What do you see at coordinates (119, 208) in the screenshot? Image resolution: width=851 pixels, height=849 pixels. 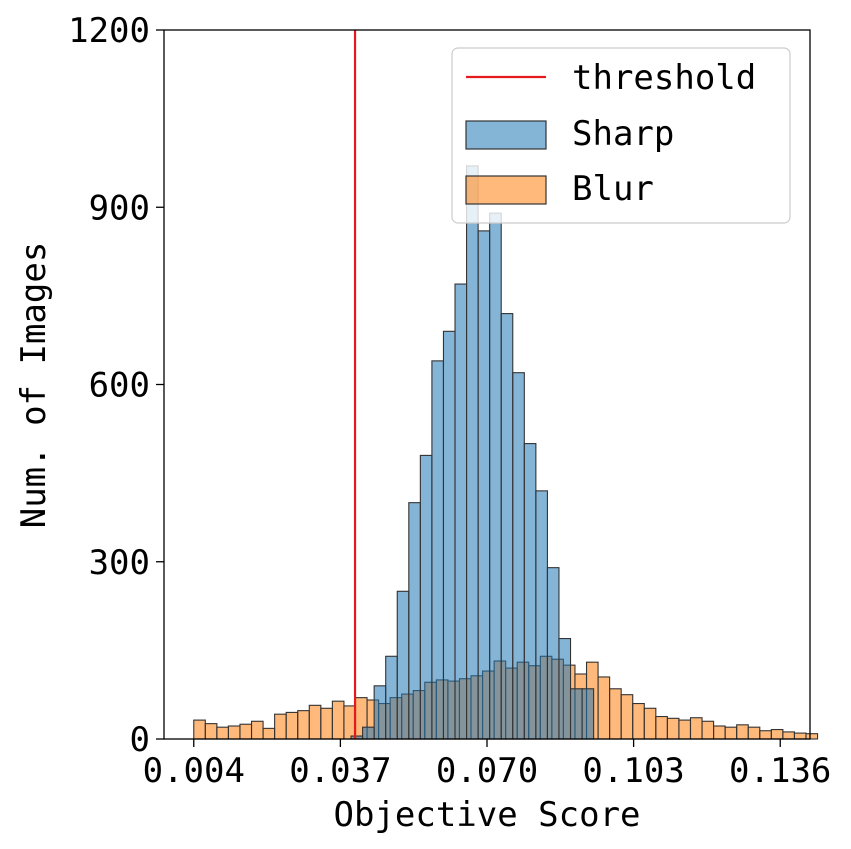 I see `y-tick-label: 900` at bounding box center [119, 208].